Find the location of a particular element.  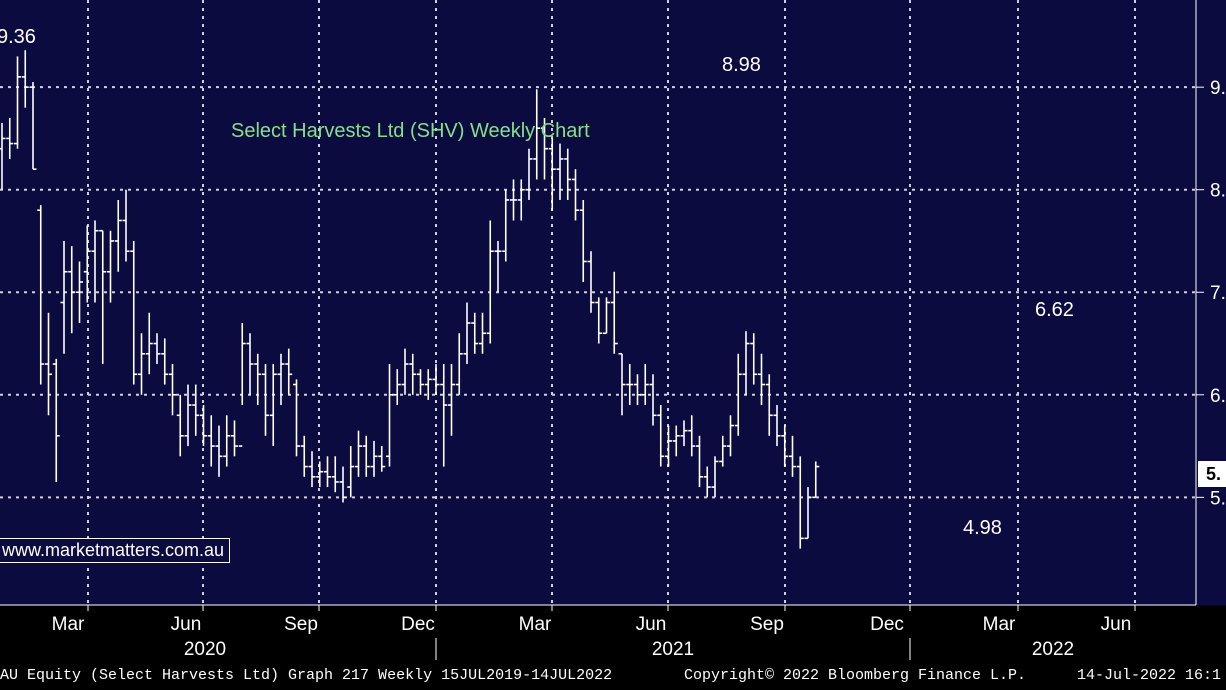

annotation-high-2021: 8.98 is located at coordinates (741, 65).